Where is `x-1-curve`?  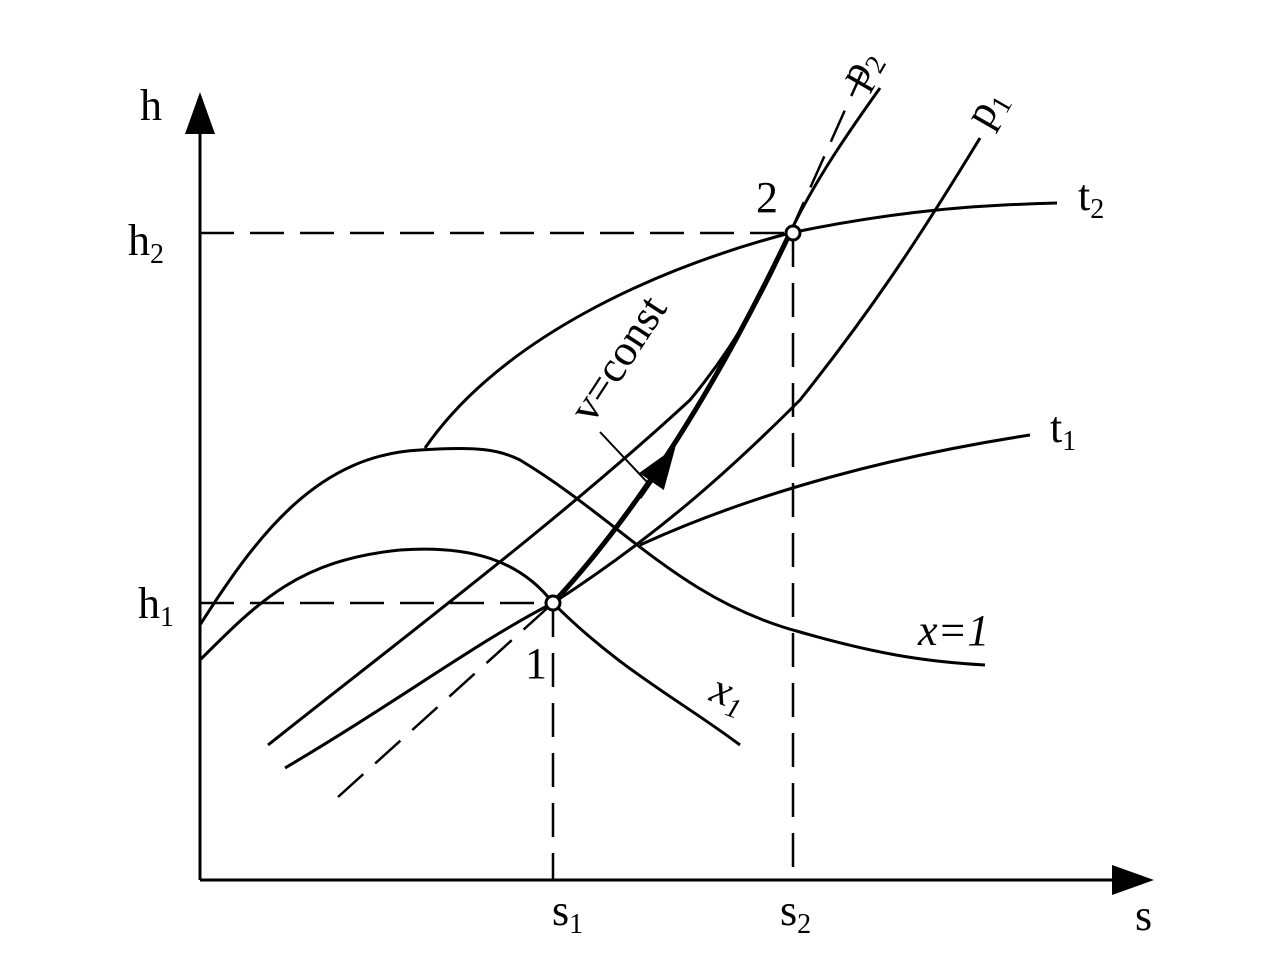
x-1-curve is located at coordinates (592, 556).